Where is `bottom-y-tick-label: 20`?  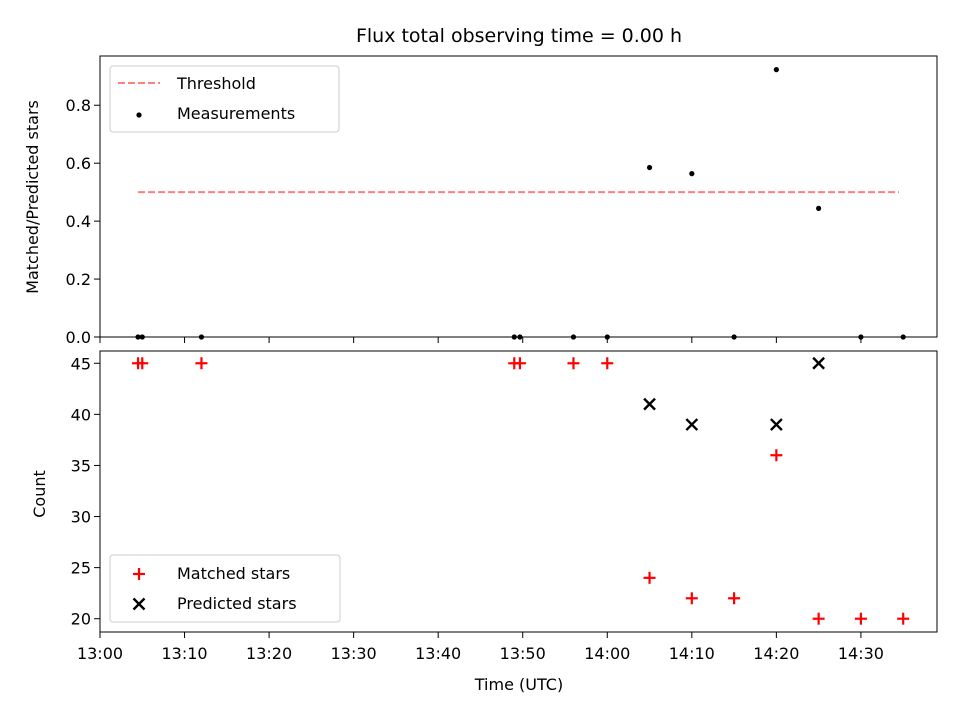 bottom-y-tick-label: 20 is located at coordinates (81, 619).